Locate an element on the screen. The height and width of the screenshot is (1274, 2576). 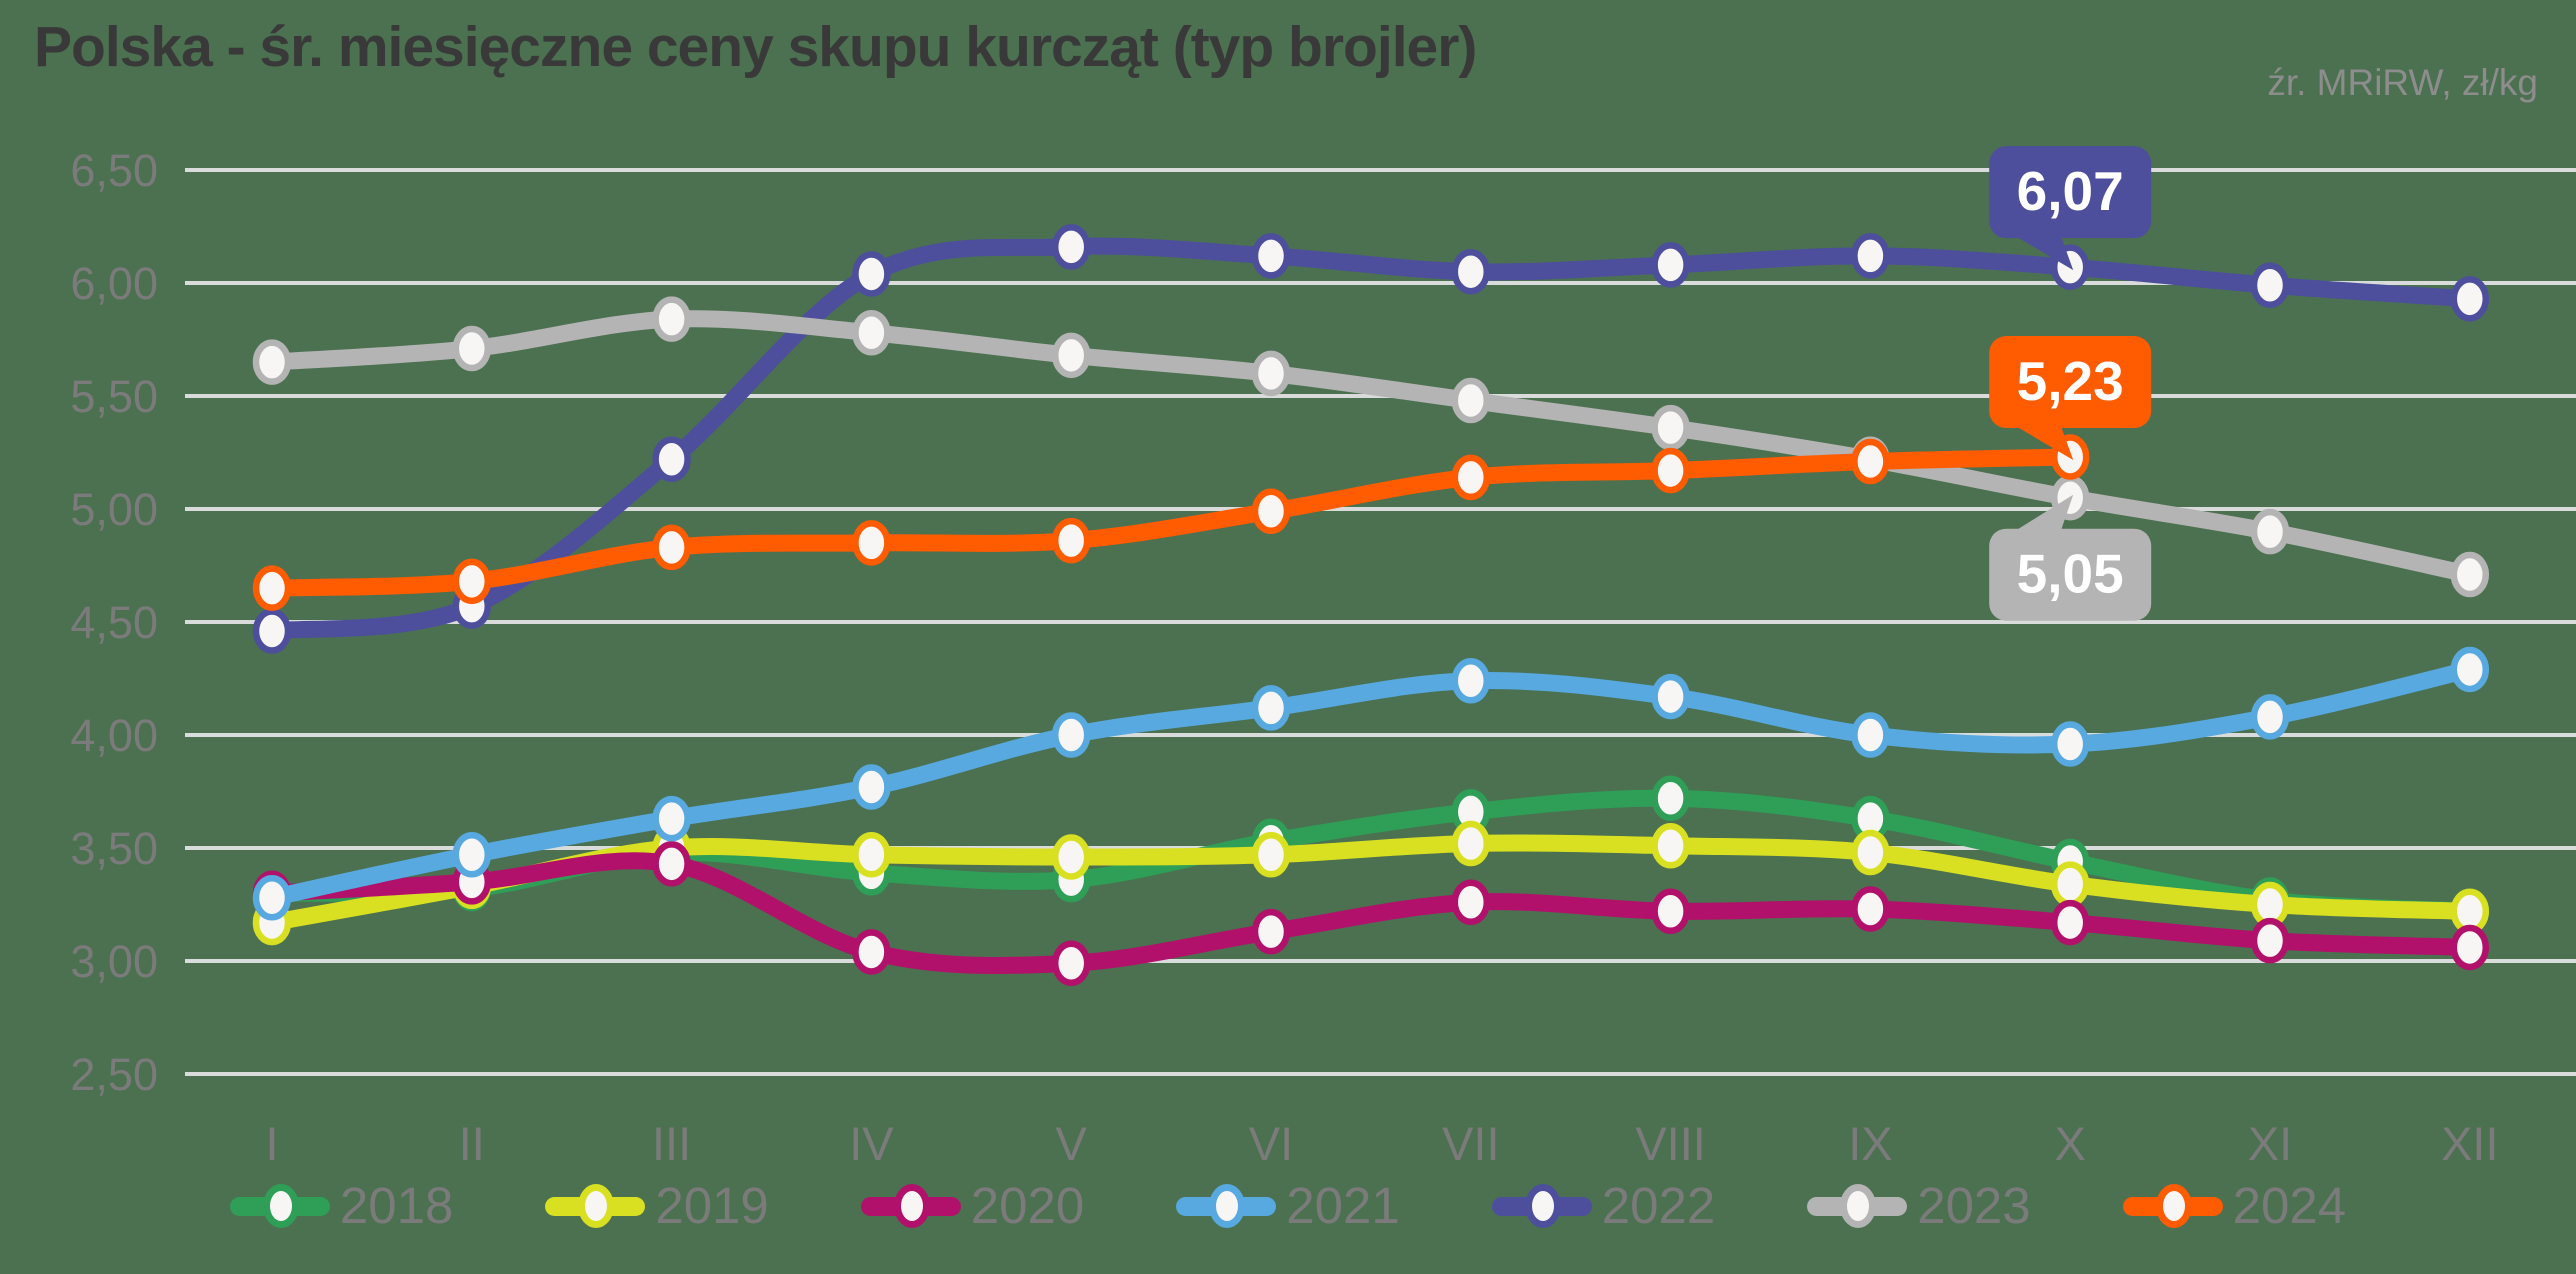
series-2020 is located at coordinates (1371, 914).